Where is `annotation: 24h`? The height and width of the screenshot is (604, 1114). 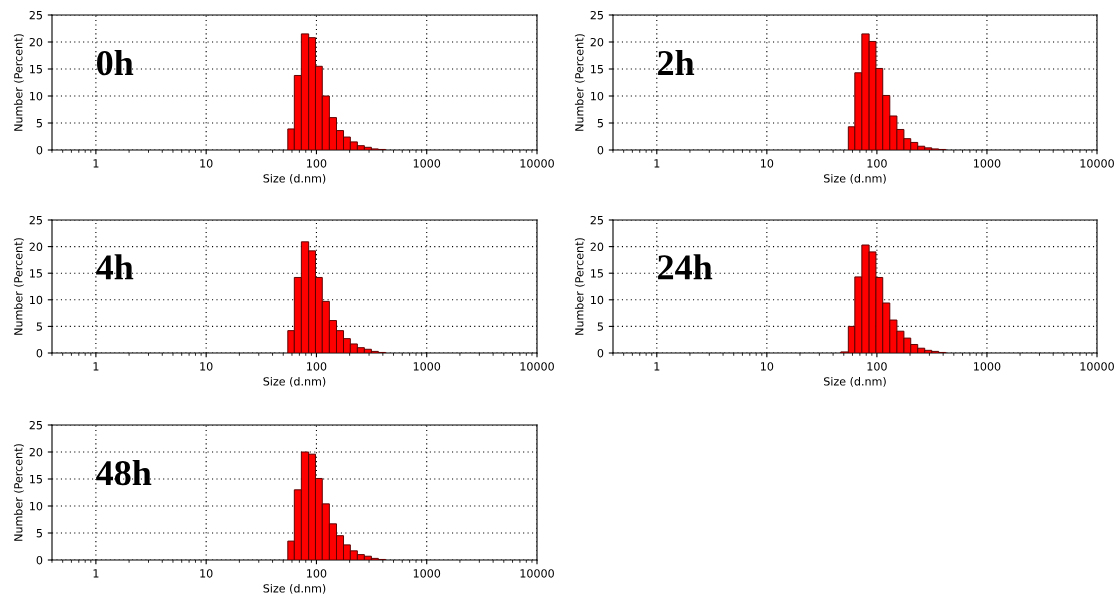
annotation: 24h is located at coordinates (685, 267).